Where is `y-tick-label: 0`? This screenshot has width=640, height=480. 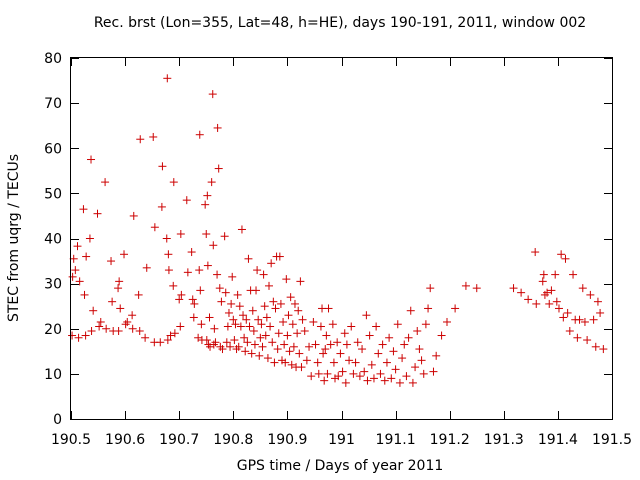
y-tick-label: 0 is located at coordinates (57, 420).